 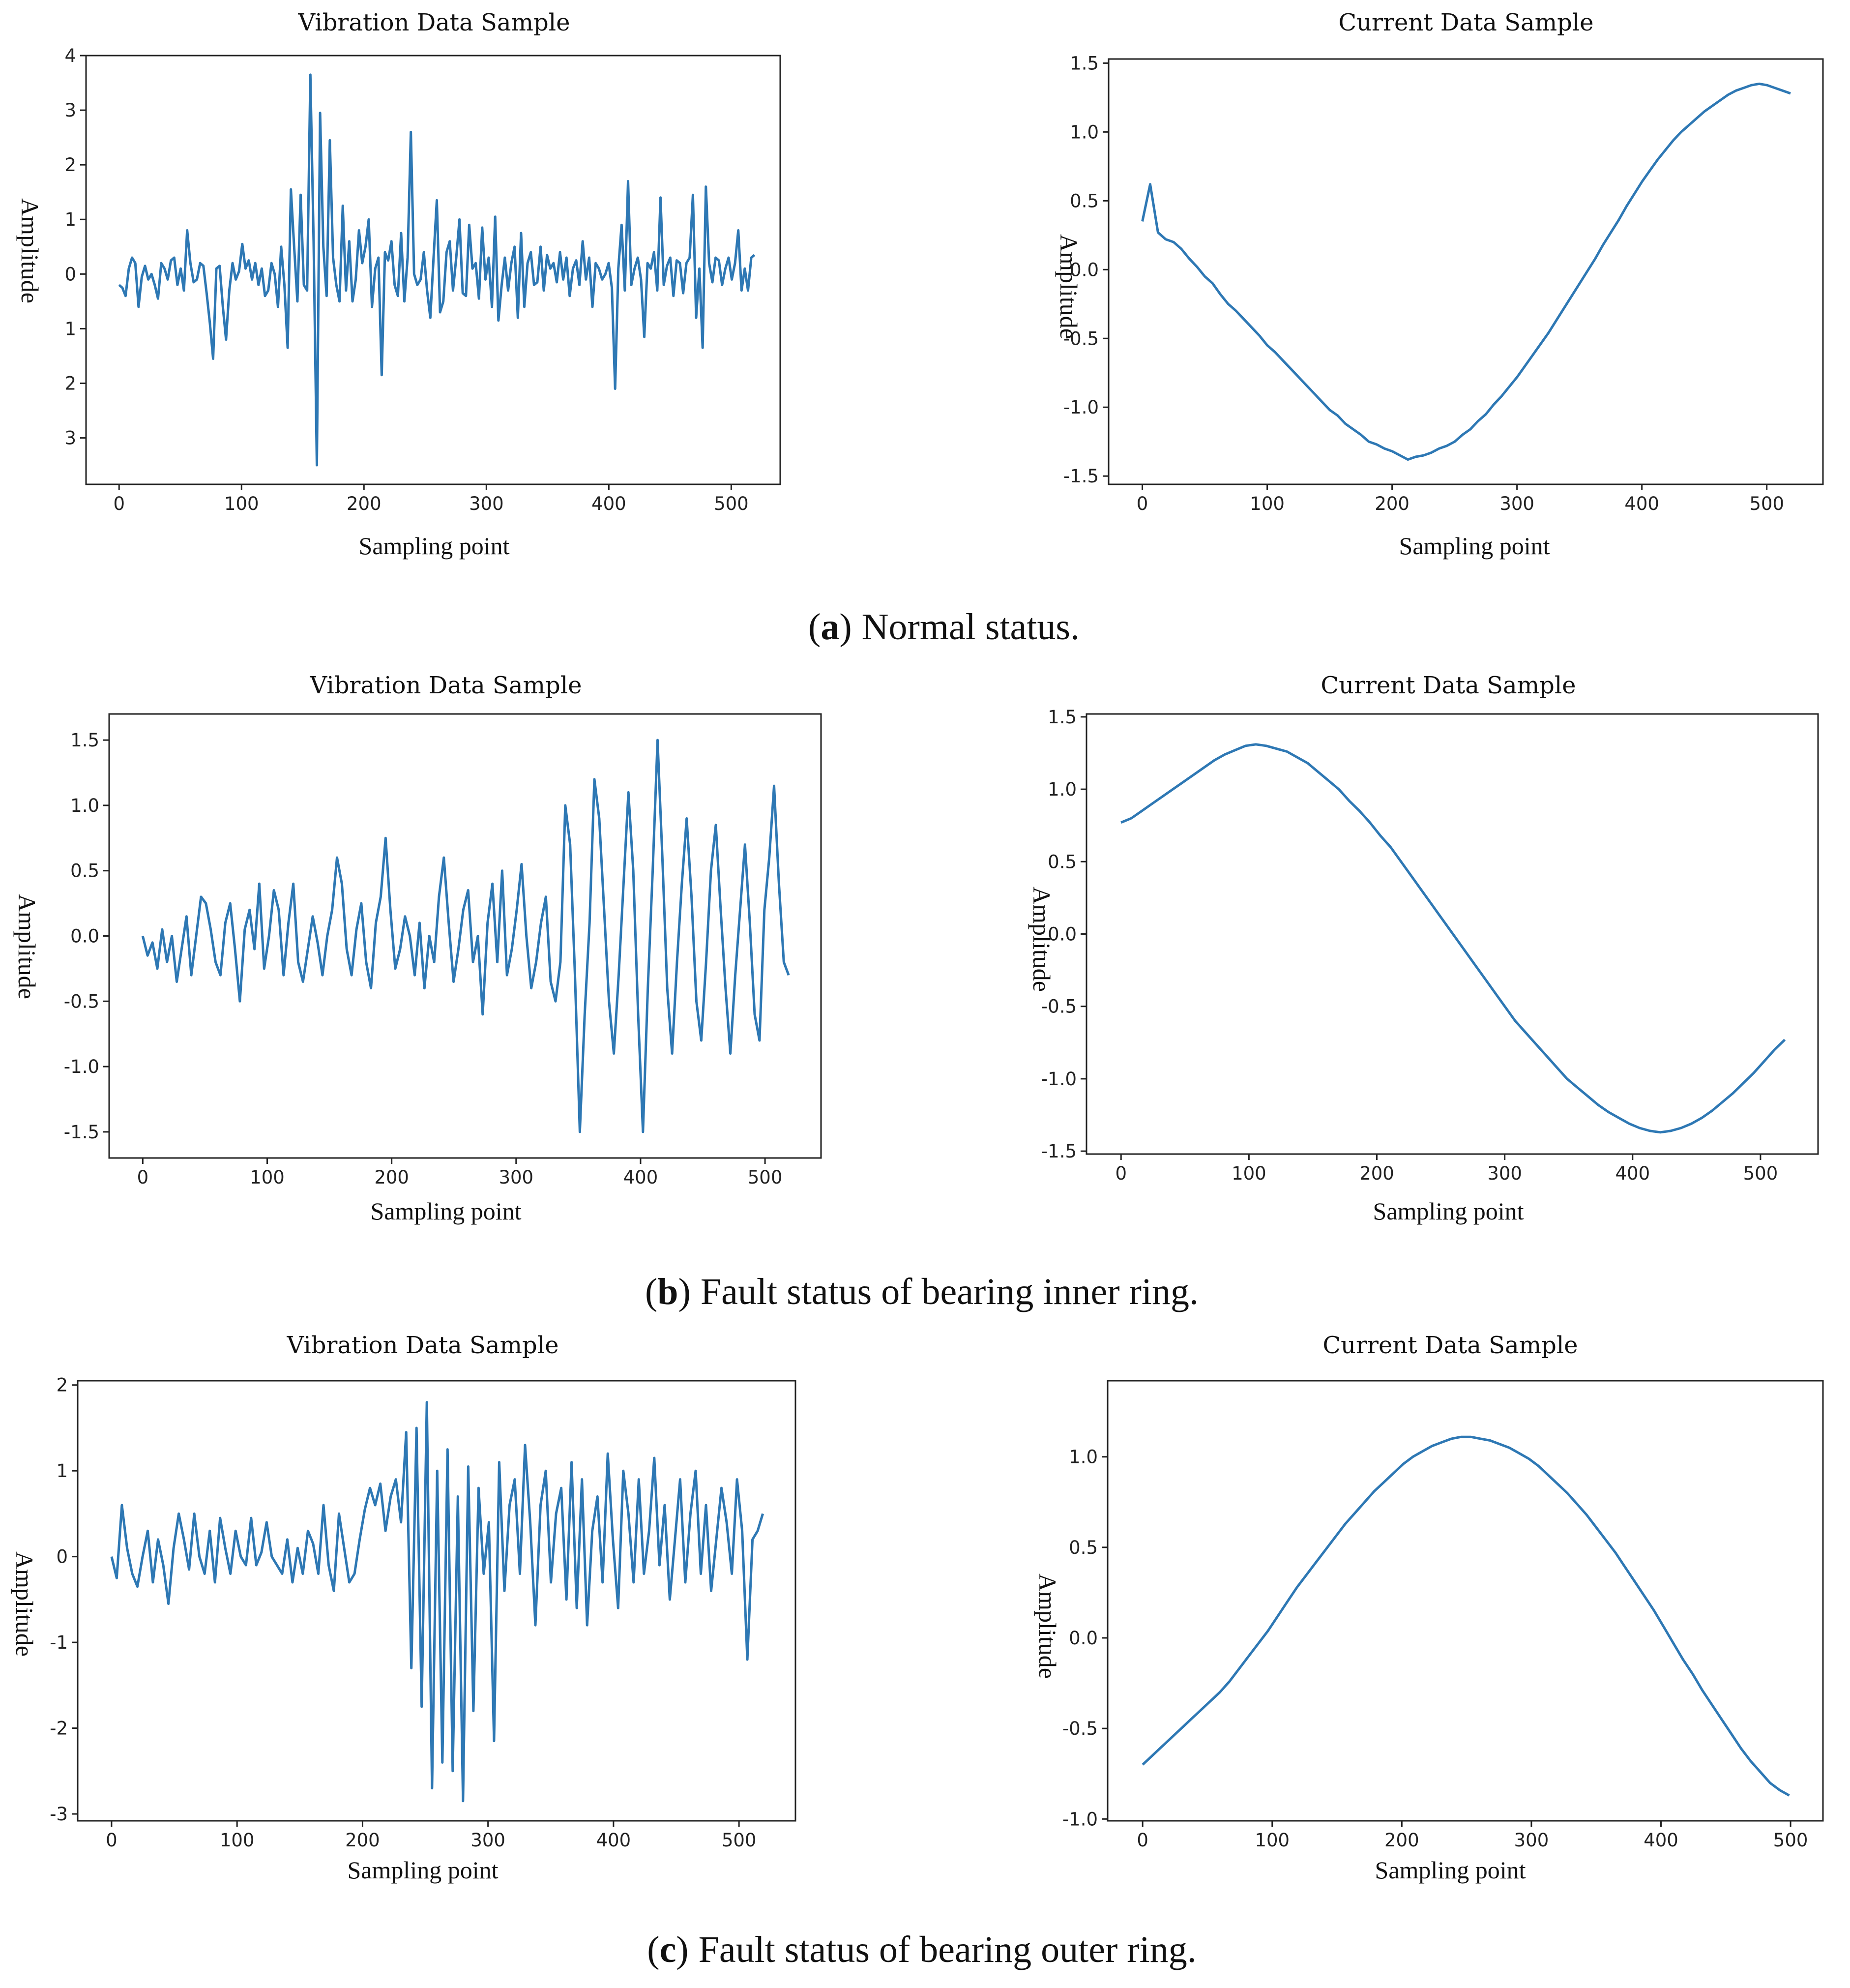 I want to click on caption-letter: b, so click(x=667, y=1292).